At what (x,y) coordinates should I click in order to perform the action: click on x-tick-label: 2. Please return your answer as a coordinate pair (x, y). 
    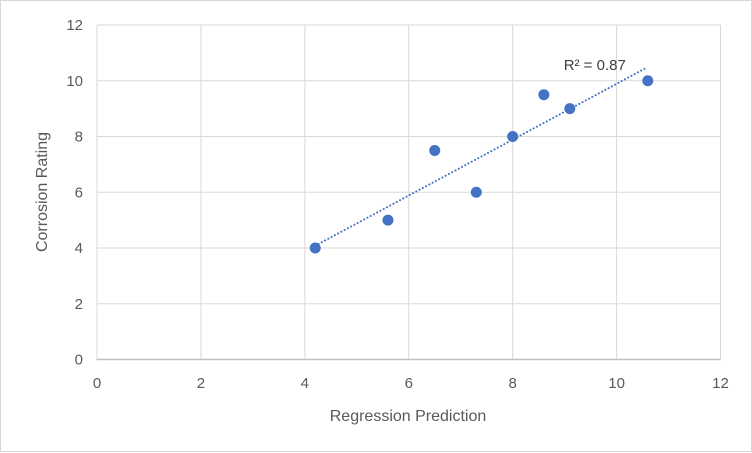
    Looking at the image, I should click on (201, 383).